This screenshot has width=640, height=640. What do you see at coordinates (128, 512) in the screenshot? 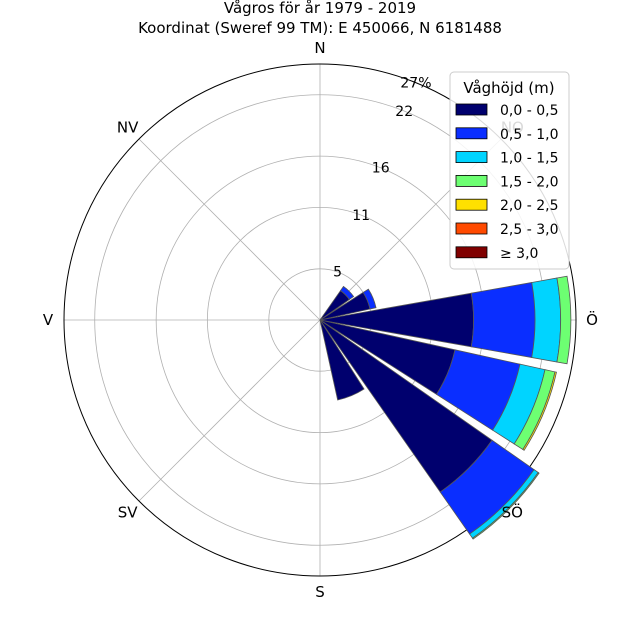
I see `direction-label: SV` at bounding box center [128, 512].